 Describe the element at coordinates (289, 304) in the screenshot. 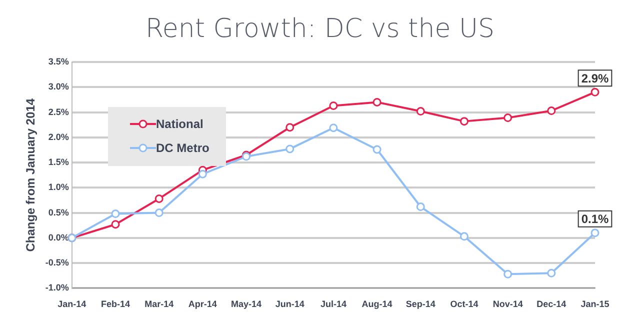

I see `x-tick-label: Jun-14` at that location.